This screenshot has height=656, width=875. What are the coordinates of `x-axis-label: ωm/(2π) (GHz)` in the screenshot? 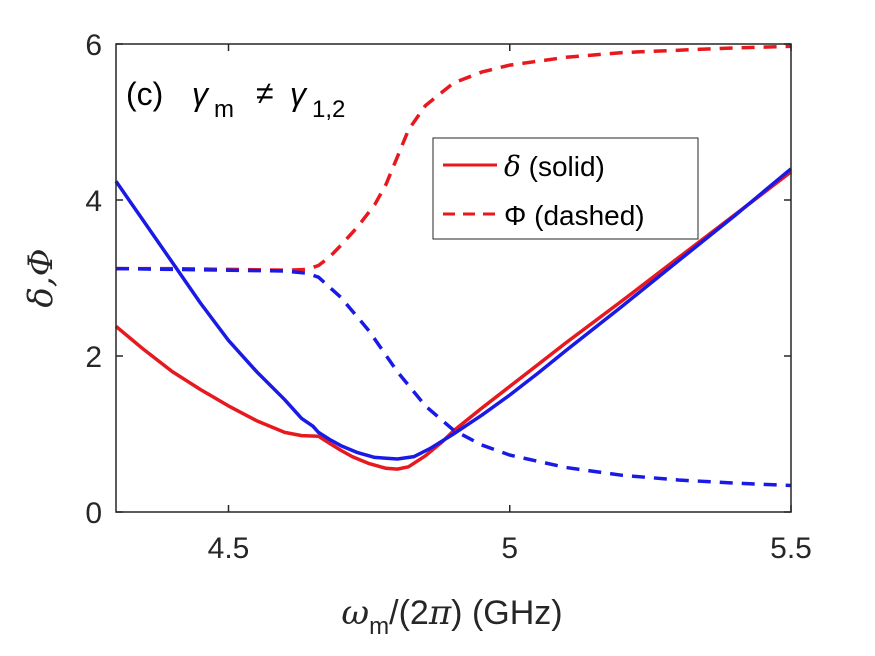 It's located at (451, 616).